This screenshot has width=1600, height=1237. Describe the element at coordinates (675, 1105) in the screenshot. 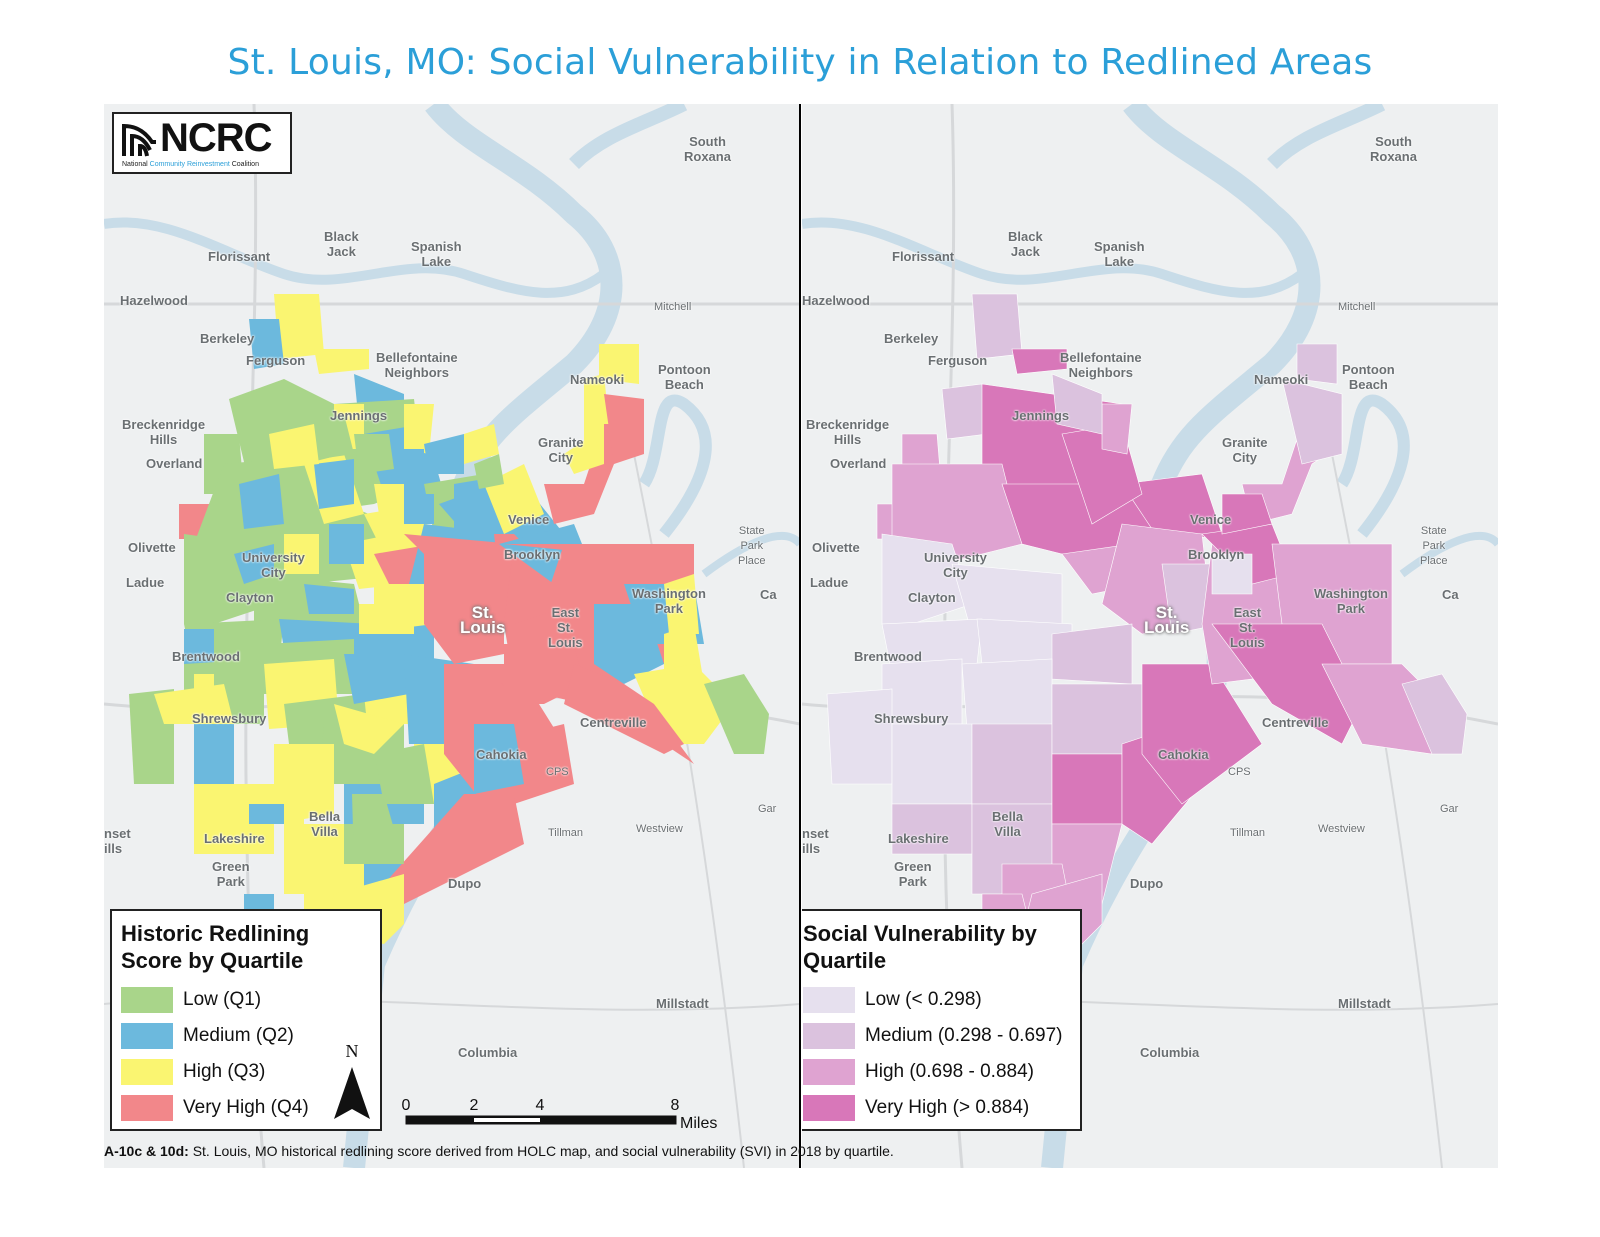

I see `scale-tick-8: 8` at that location.